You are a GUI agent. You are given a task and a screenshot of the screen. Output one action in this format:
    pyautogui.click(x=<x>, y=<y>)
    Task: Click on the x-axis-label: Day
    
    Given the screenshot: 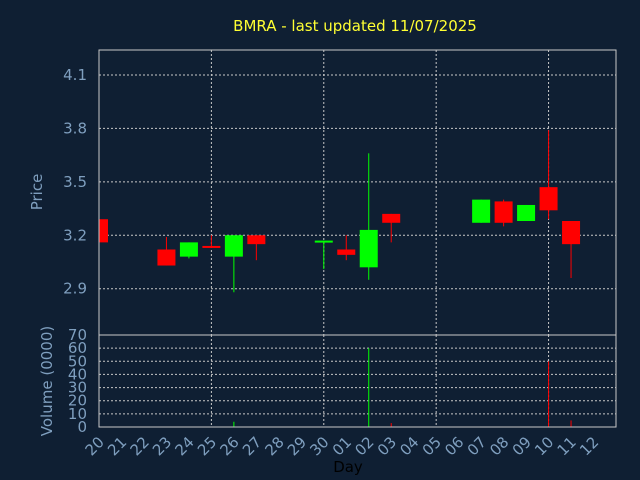 What is the action you would take?
    pyautogui.click(x=348, y=467)
    